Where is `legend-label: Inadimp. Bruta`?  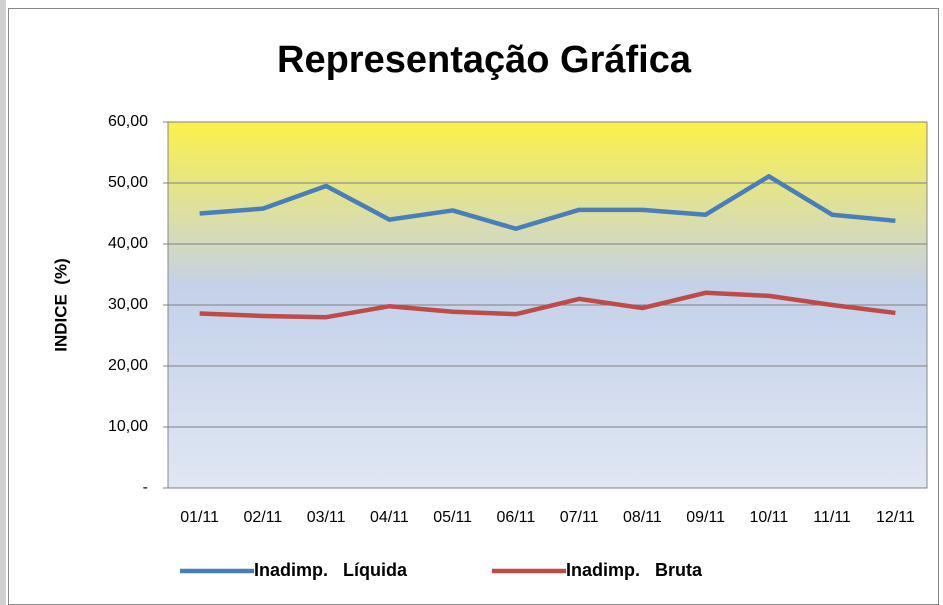 legend-label: Inadimp. Bruta is located at coordinates (634, 570).